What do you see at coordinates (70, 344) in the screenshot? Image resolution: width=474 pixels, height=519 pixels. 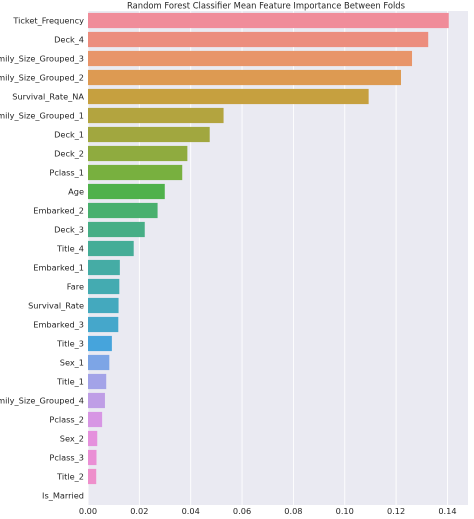 I see `category-label: Title_3` at bounding box center [70, 344].